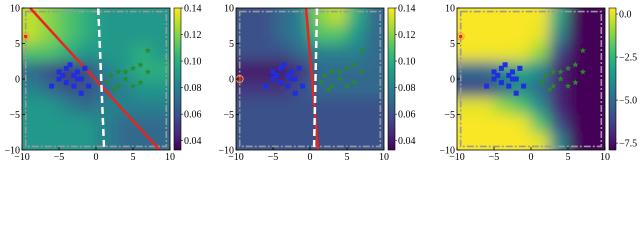 This screenshot has height=240, width=640. I want to click on y-tick-label: 5, so click(452, 44).